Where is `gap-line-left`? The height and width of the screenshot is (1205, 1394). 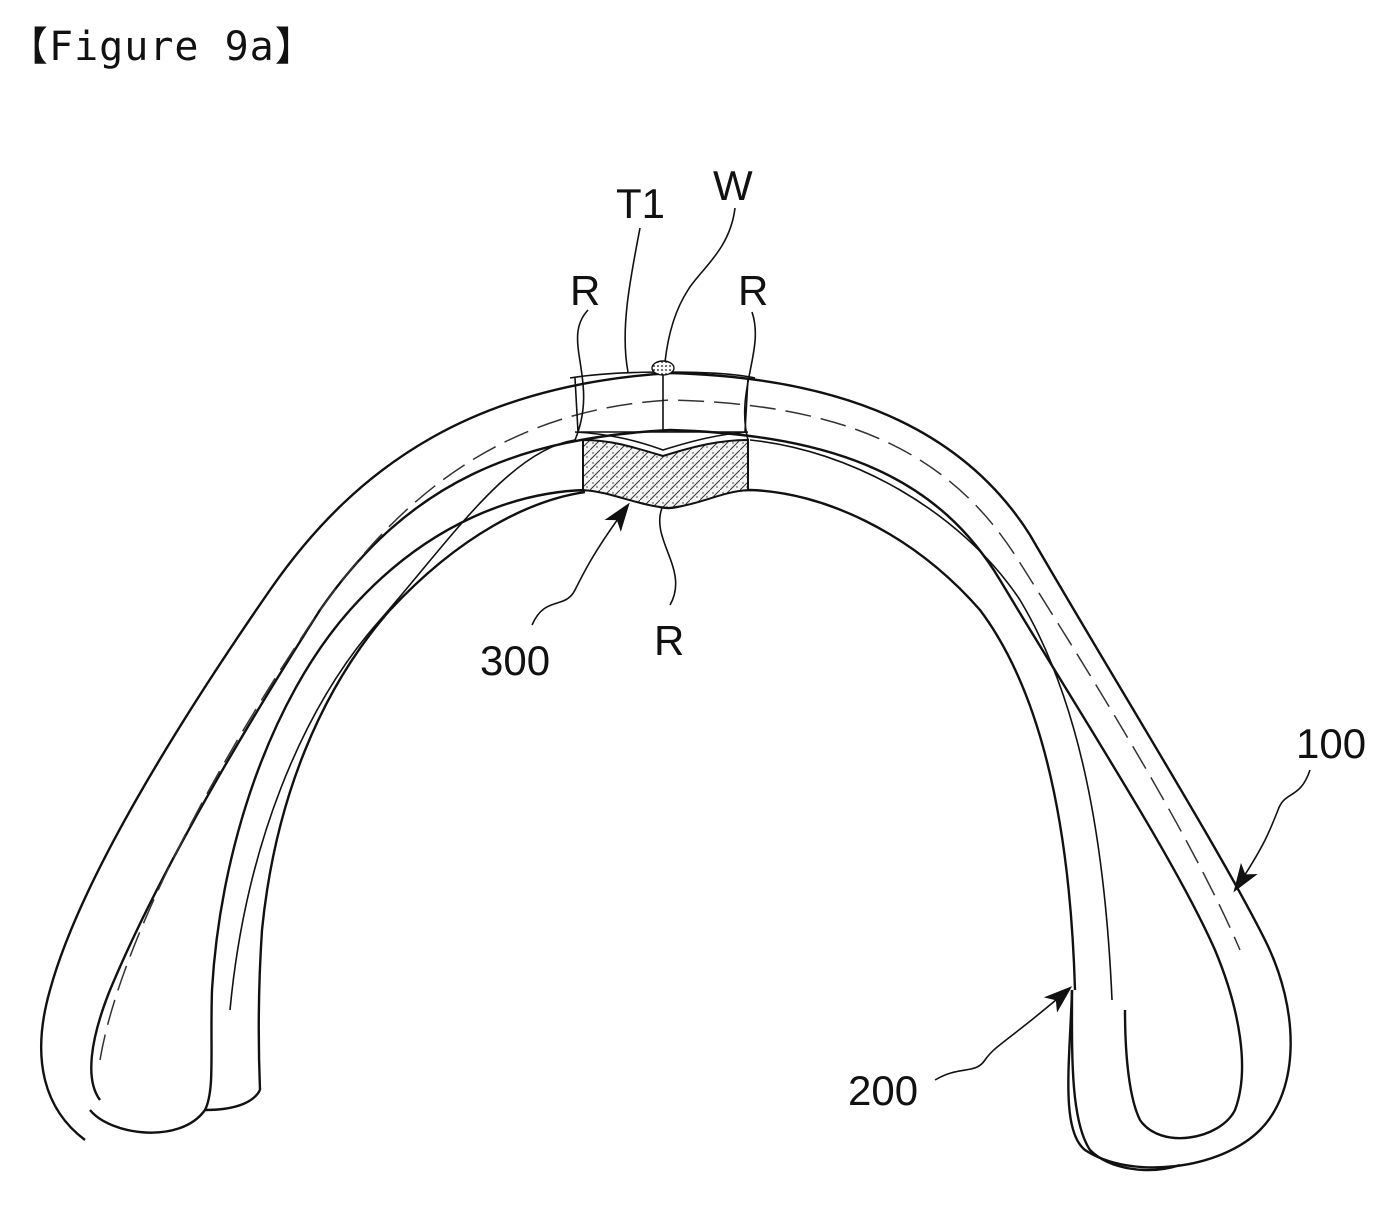
gap-line-left is located at coordinates (402, 725).